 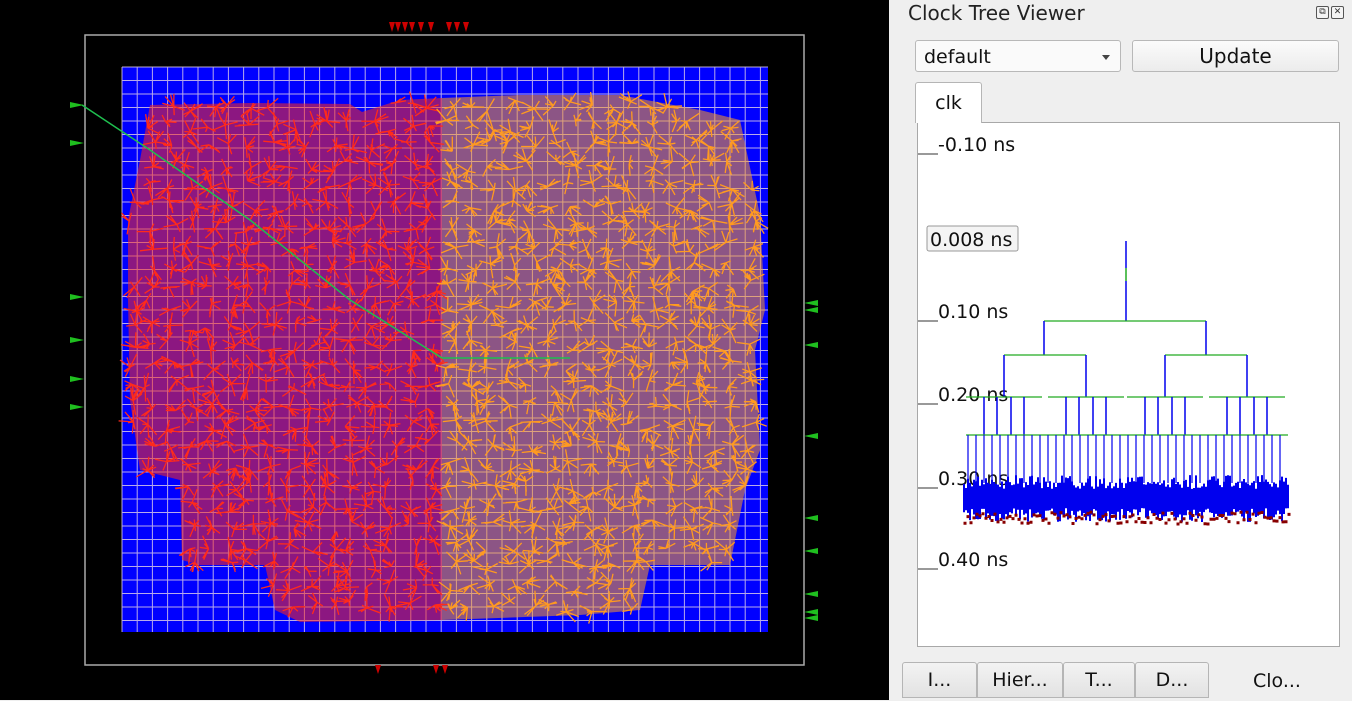 What do you see at coordinates (1127, 518) in the screenshot?
I see `sink-markers` at bounding box center [1127, 518].